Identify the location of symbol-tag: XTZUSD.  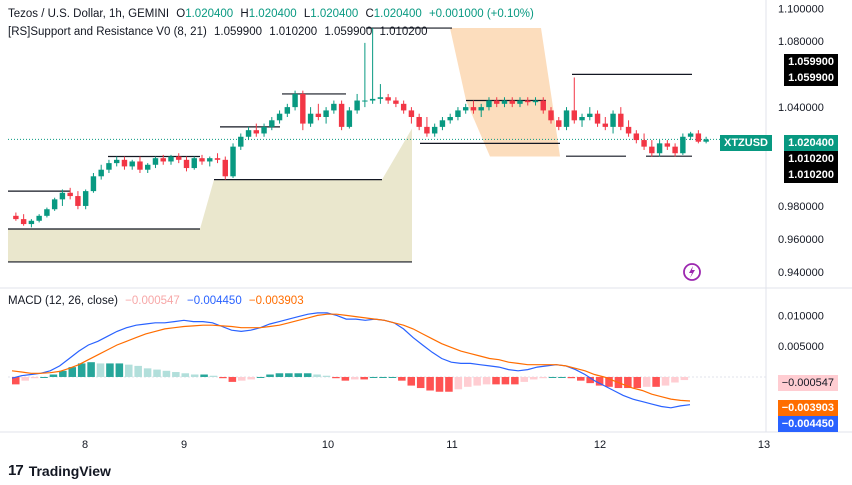
(746, 143).